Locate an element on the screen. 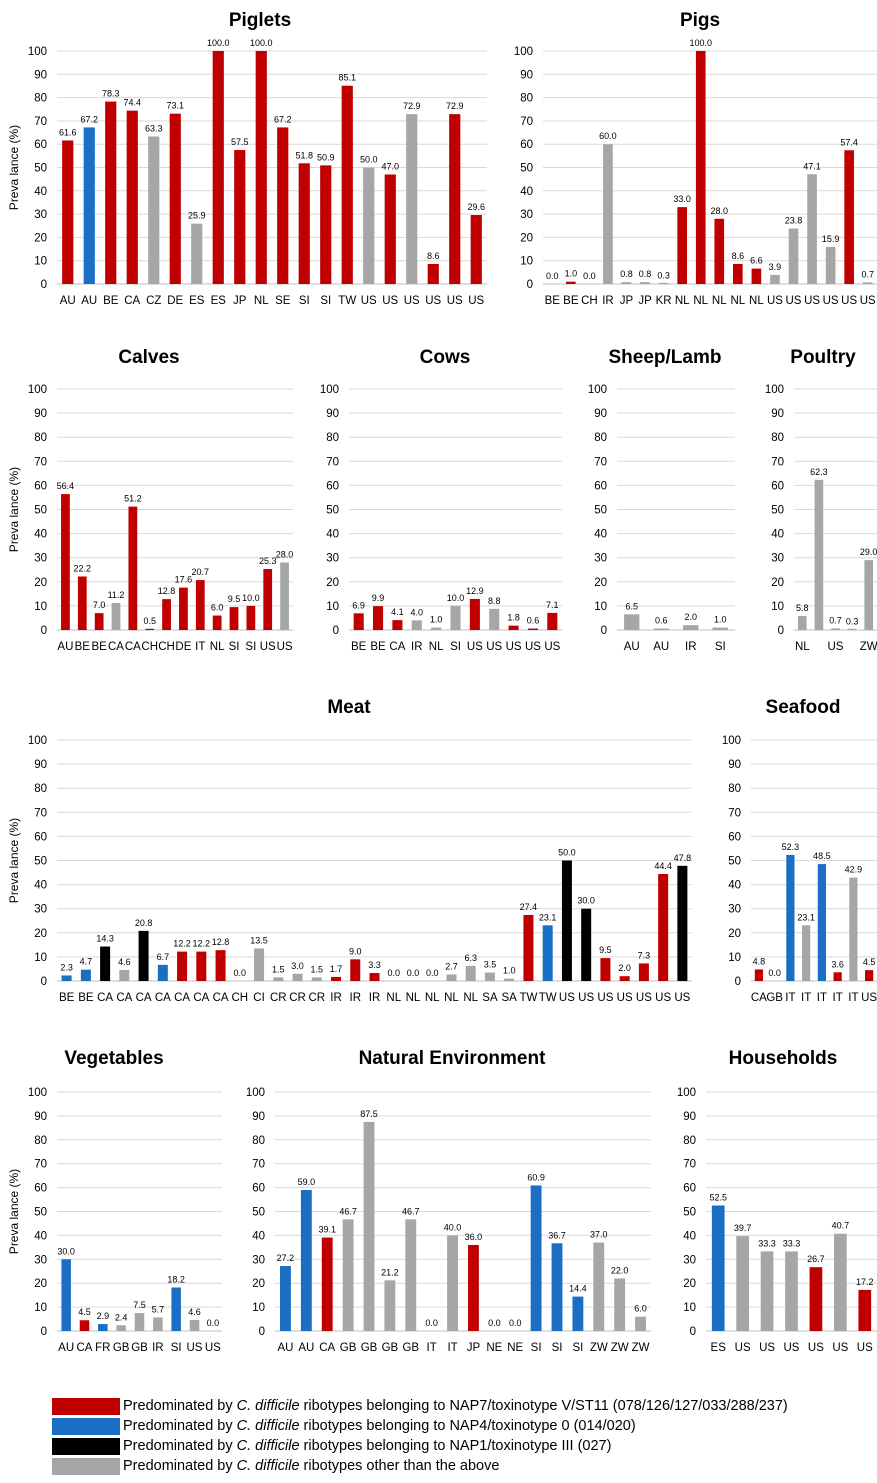 The image size is (877, 1483). y-tick-label: 50 is located at coordinates (734, 862).